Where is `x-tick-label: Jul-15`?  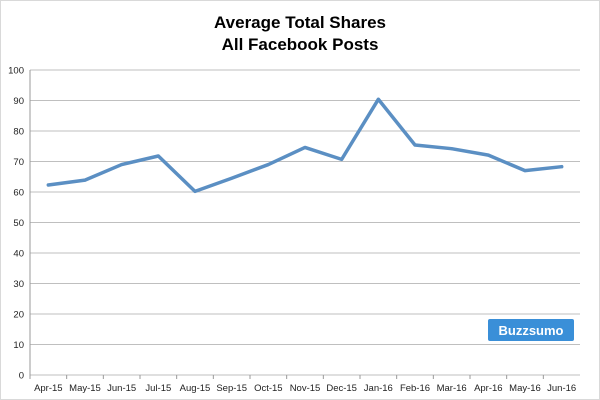
x-tick-label: Jul-15 is located at coordinates (158, 388).